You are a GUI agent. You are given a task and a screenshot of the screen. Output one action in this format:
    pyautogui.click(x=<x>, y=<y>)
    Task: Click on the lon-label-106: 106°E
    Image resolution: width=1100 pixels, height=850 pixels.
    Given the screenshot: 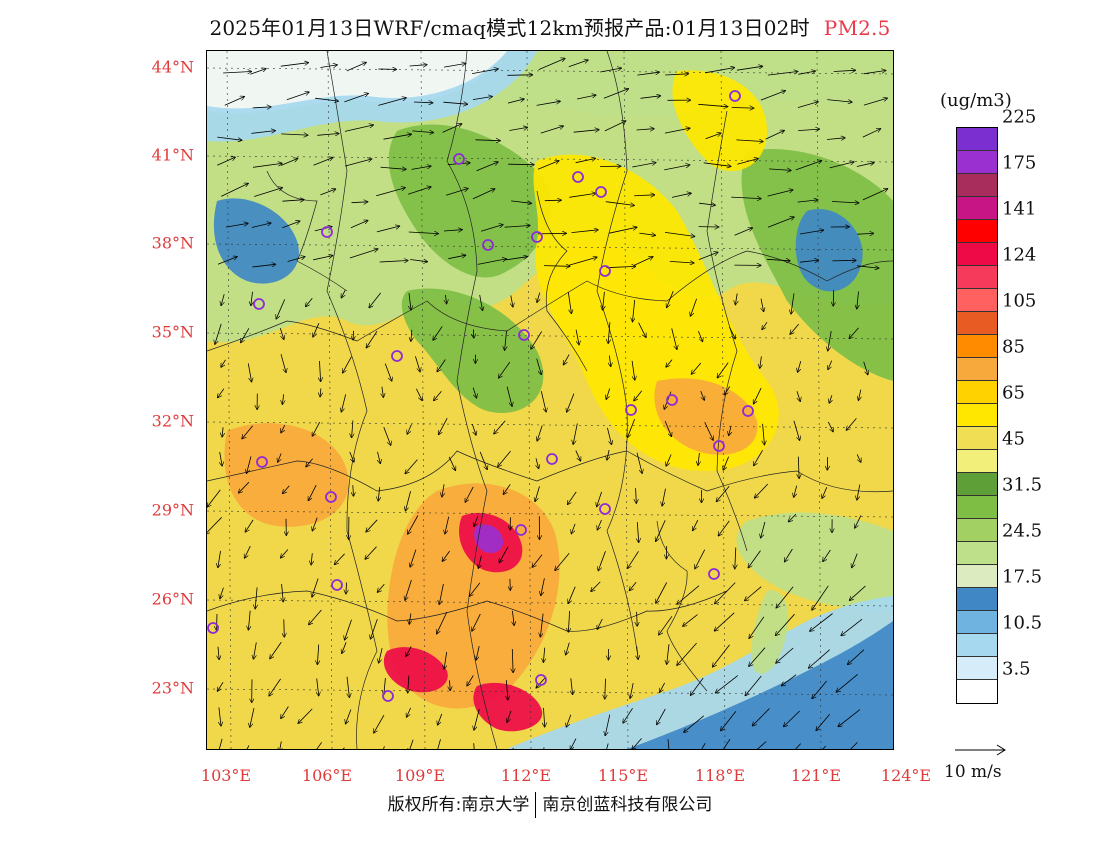 What is the action you would take?
    pyautogui.click(x=327, y=775)
    